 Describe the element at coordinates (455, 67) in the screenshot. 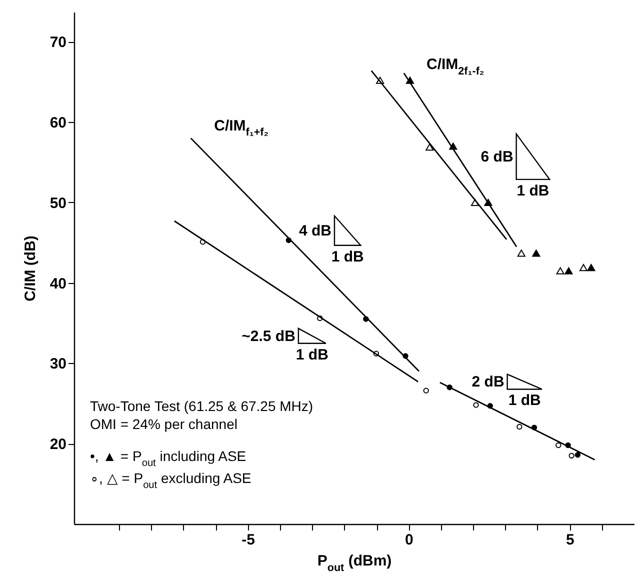

I see `annotation: C/IM$_{2f₁-f₂}$` at that location.